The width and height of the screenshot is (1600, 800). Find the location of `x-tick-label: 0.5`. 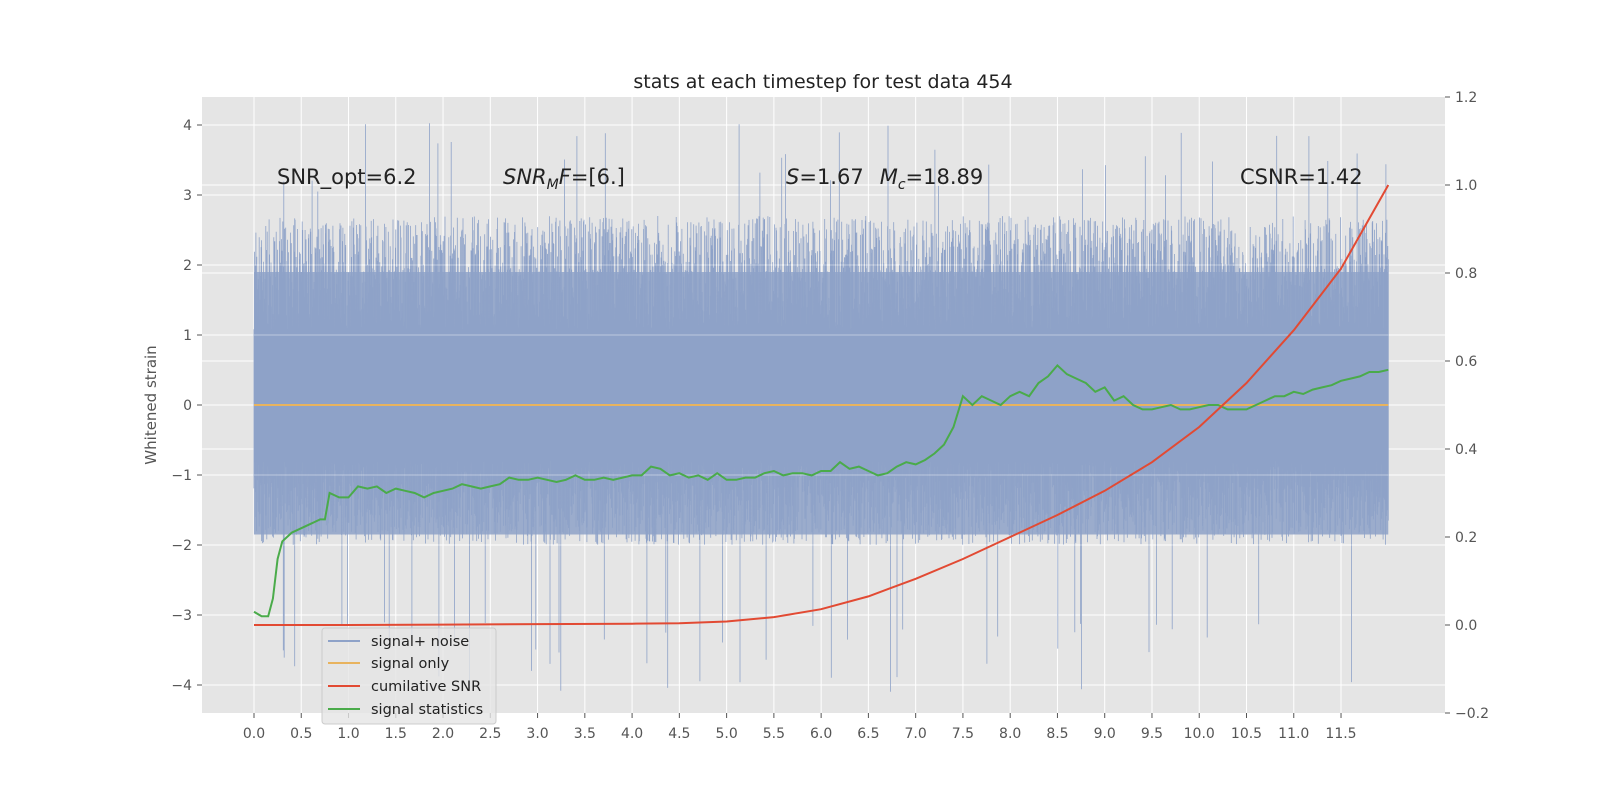

x-tick-label: 0.5 is located at coordinates (301, 734).